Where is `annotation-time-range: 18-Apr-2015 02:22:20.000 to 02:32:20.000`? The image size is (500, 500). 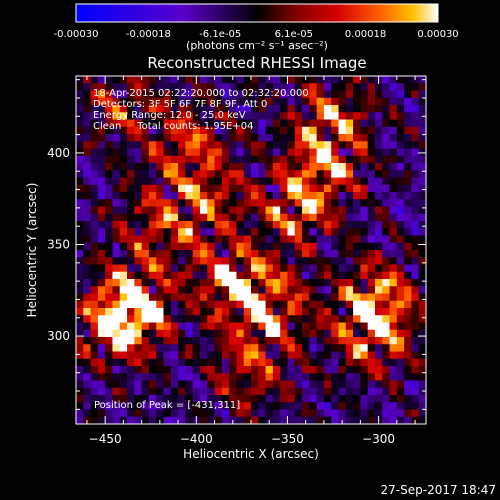
annotation-time-range: 18-Apr-2015 02:22:20.000 to 02:32:20.000 is located at coordinates (201, 93).